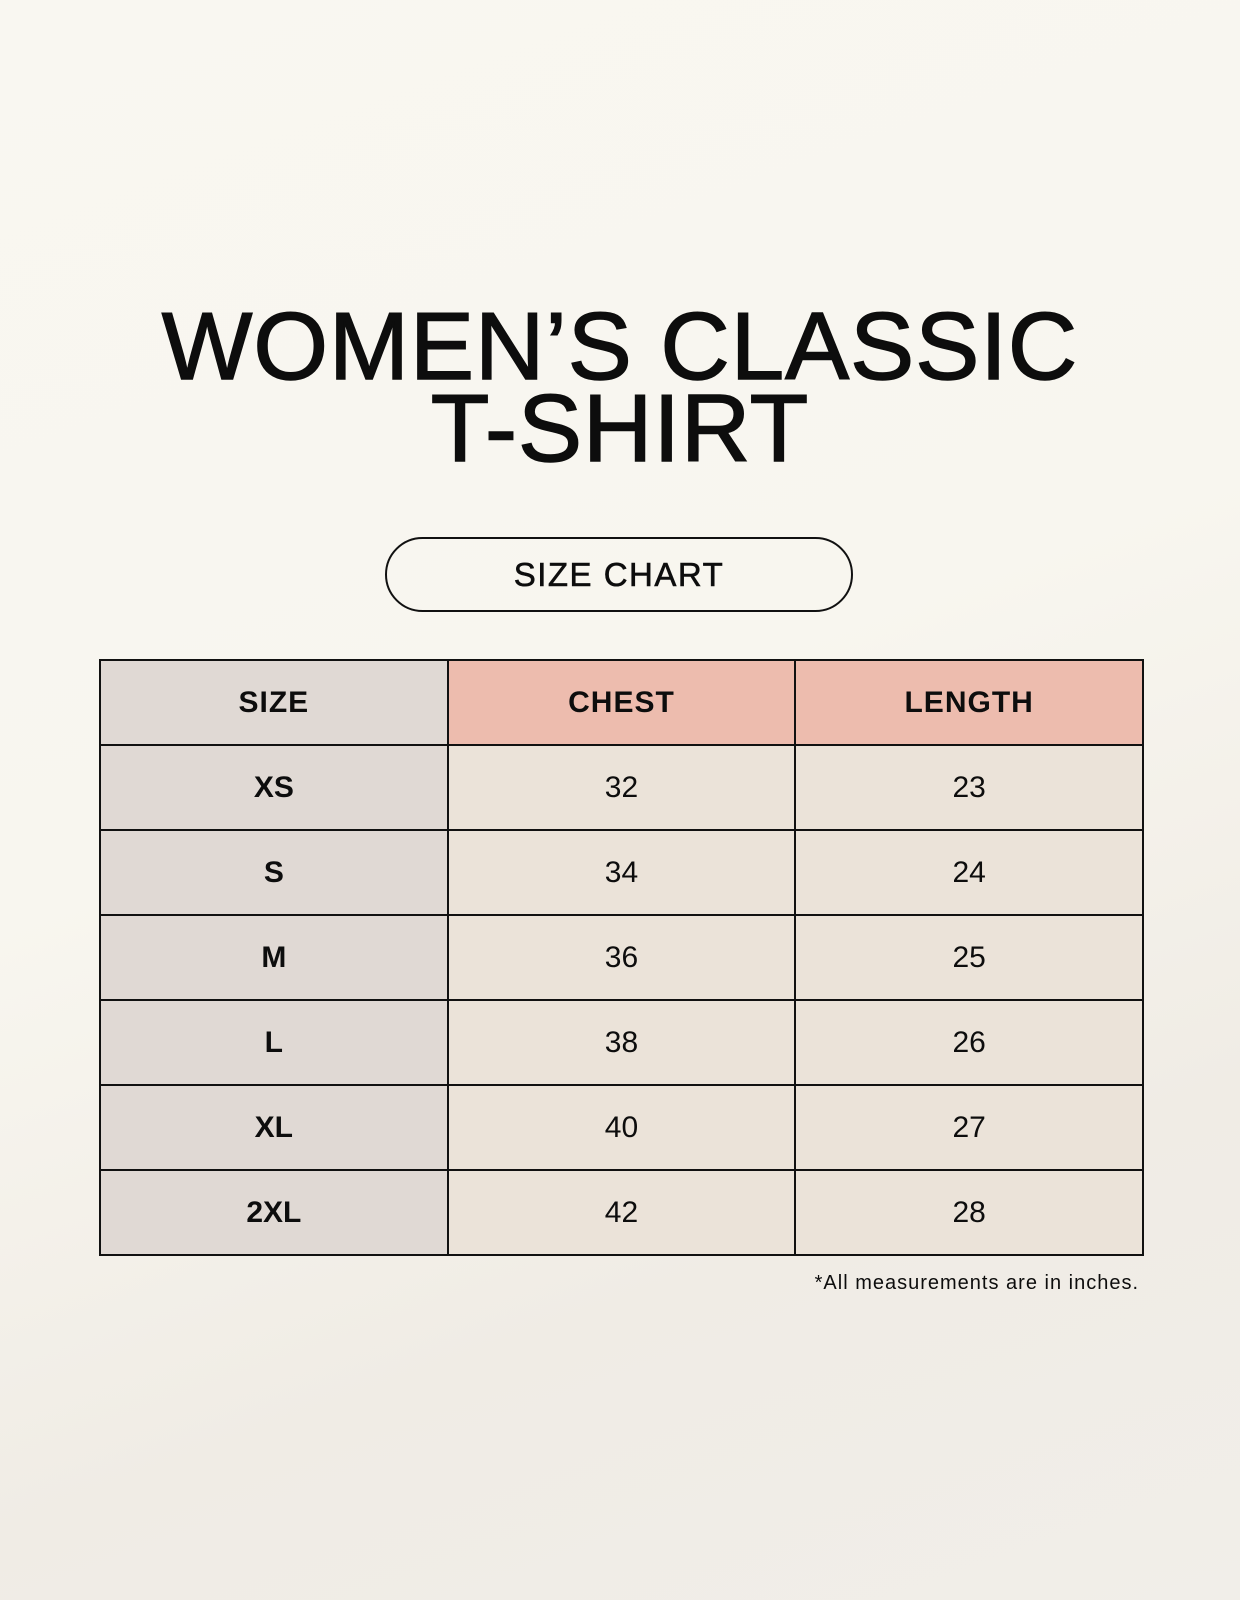 The height and width of the screenshot is (1600, 1240). I want to click on size-chart-badge: SIZE CHART, so click(619, 574).